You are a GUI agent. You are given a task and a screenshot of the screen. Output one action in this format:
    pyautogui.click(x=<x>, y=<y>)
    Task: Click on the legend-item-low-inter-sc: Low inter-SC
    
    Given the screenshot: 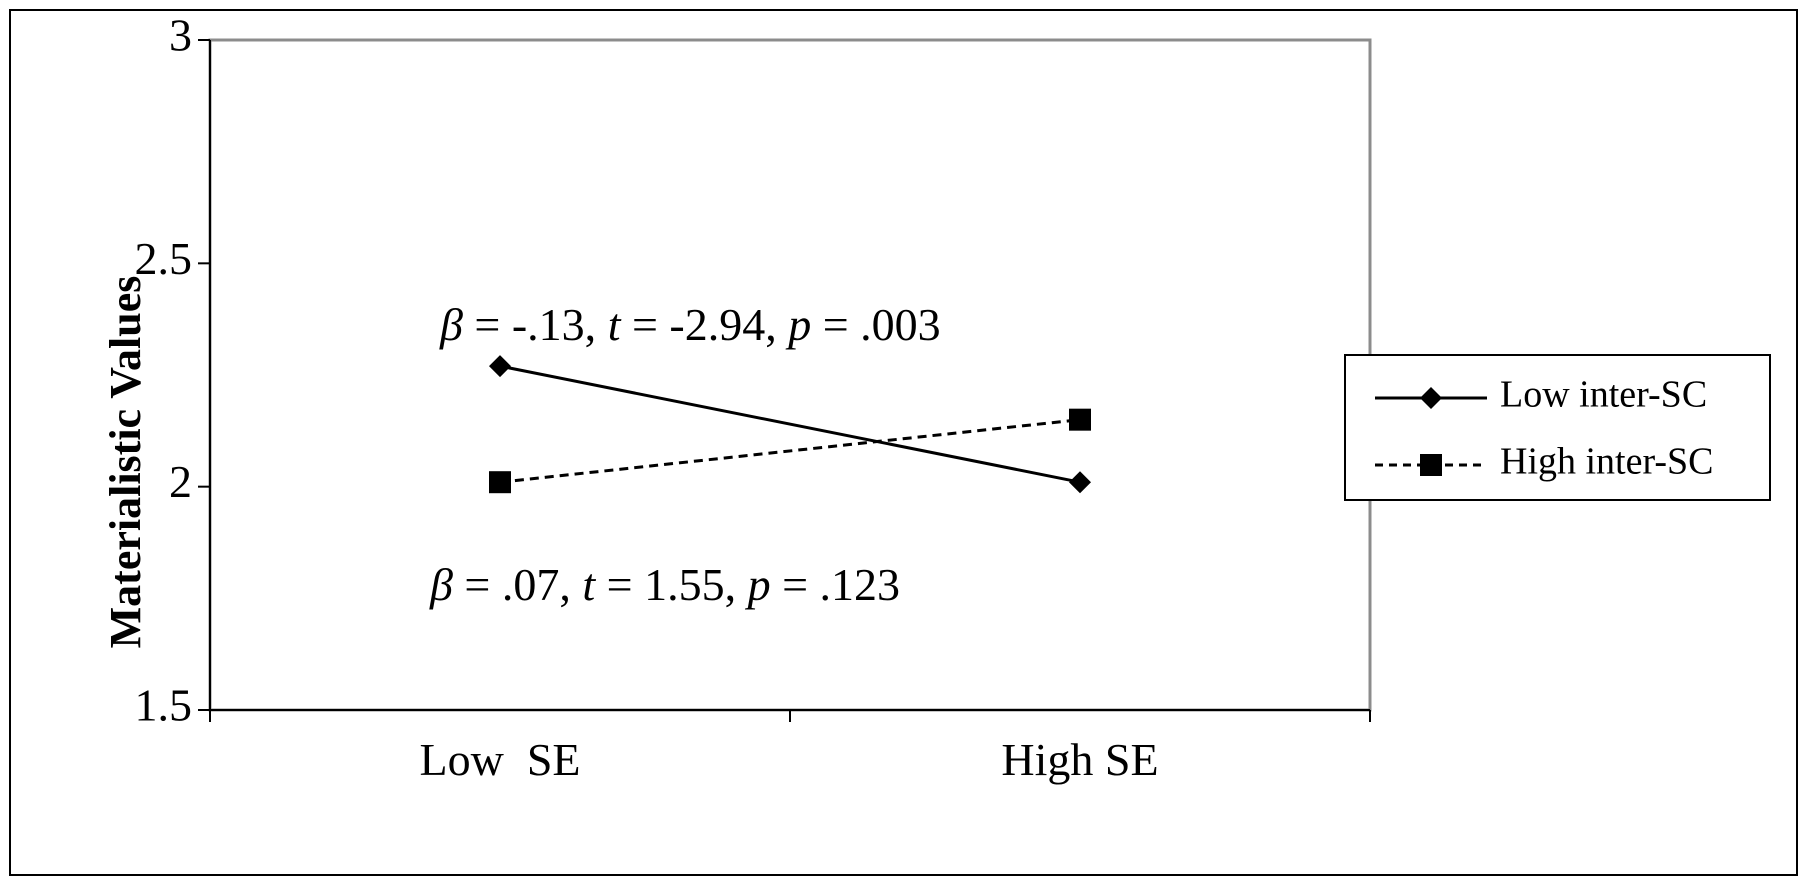 What is the action you would take?
    pyautogui.click(x=1541, y=395)
    